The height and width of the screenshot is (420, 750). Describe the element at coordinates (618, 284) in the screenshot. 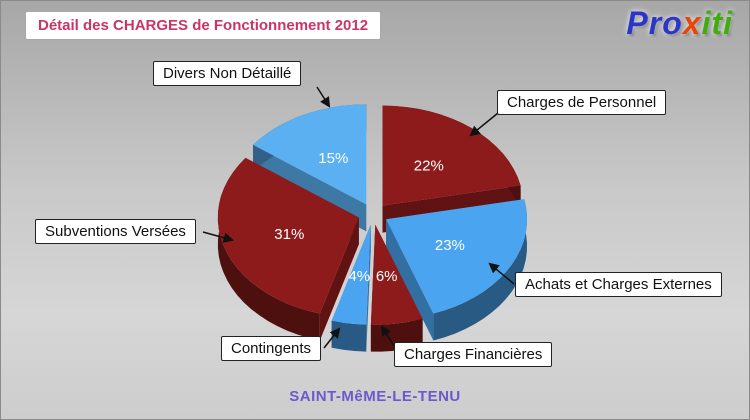

I see `label-achats-et-charges-externes: Achats et Charges Externes` at that location.